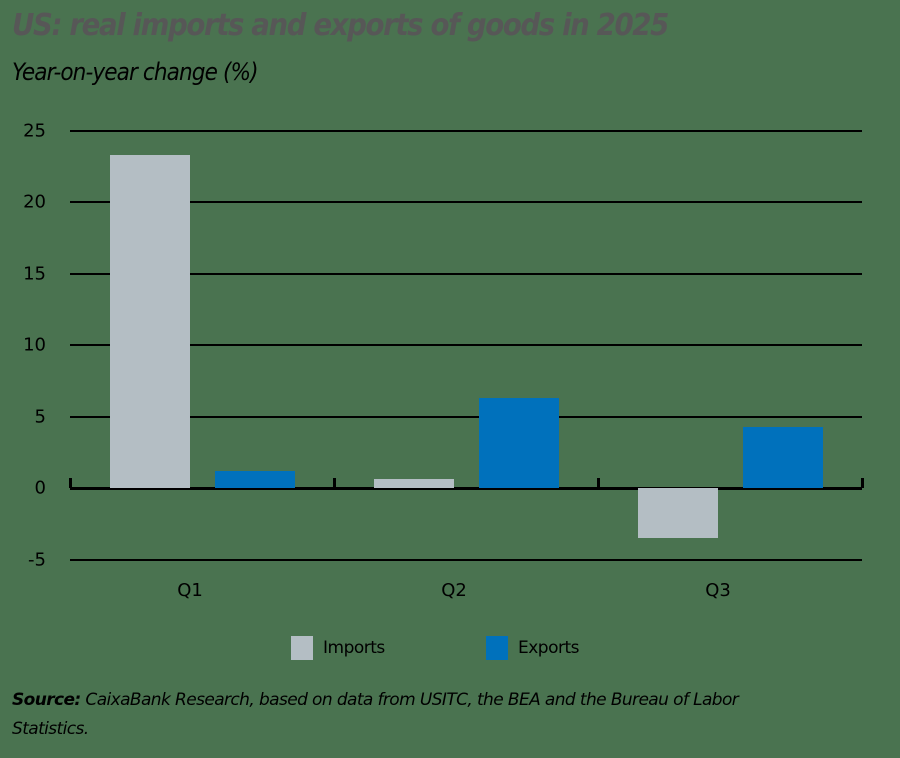 The height and width of the screenshot is (758, 900). What do you see at coordinates (678, 513) in the screenshot?
I see `bar-imports-q3` at bounding box center [678, 513].